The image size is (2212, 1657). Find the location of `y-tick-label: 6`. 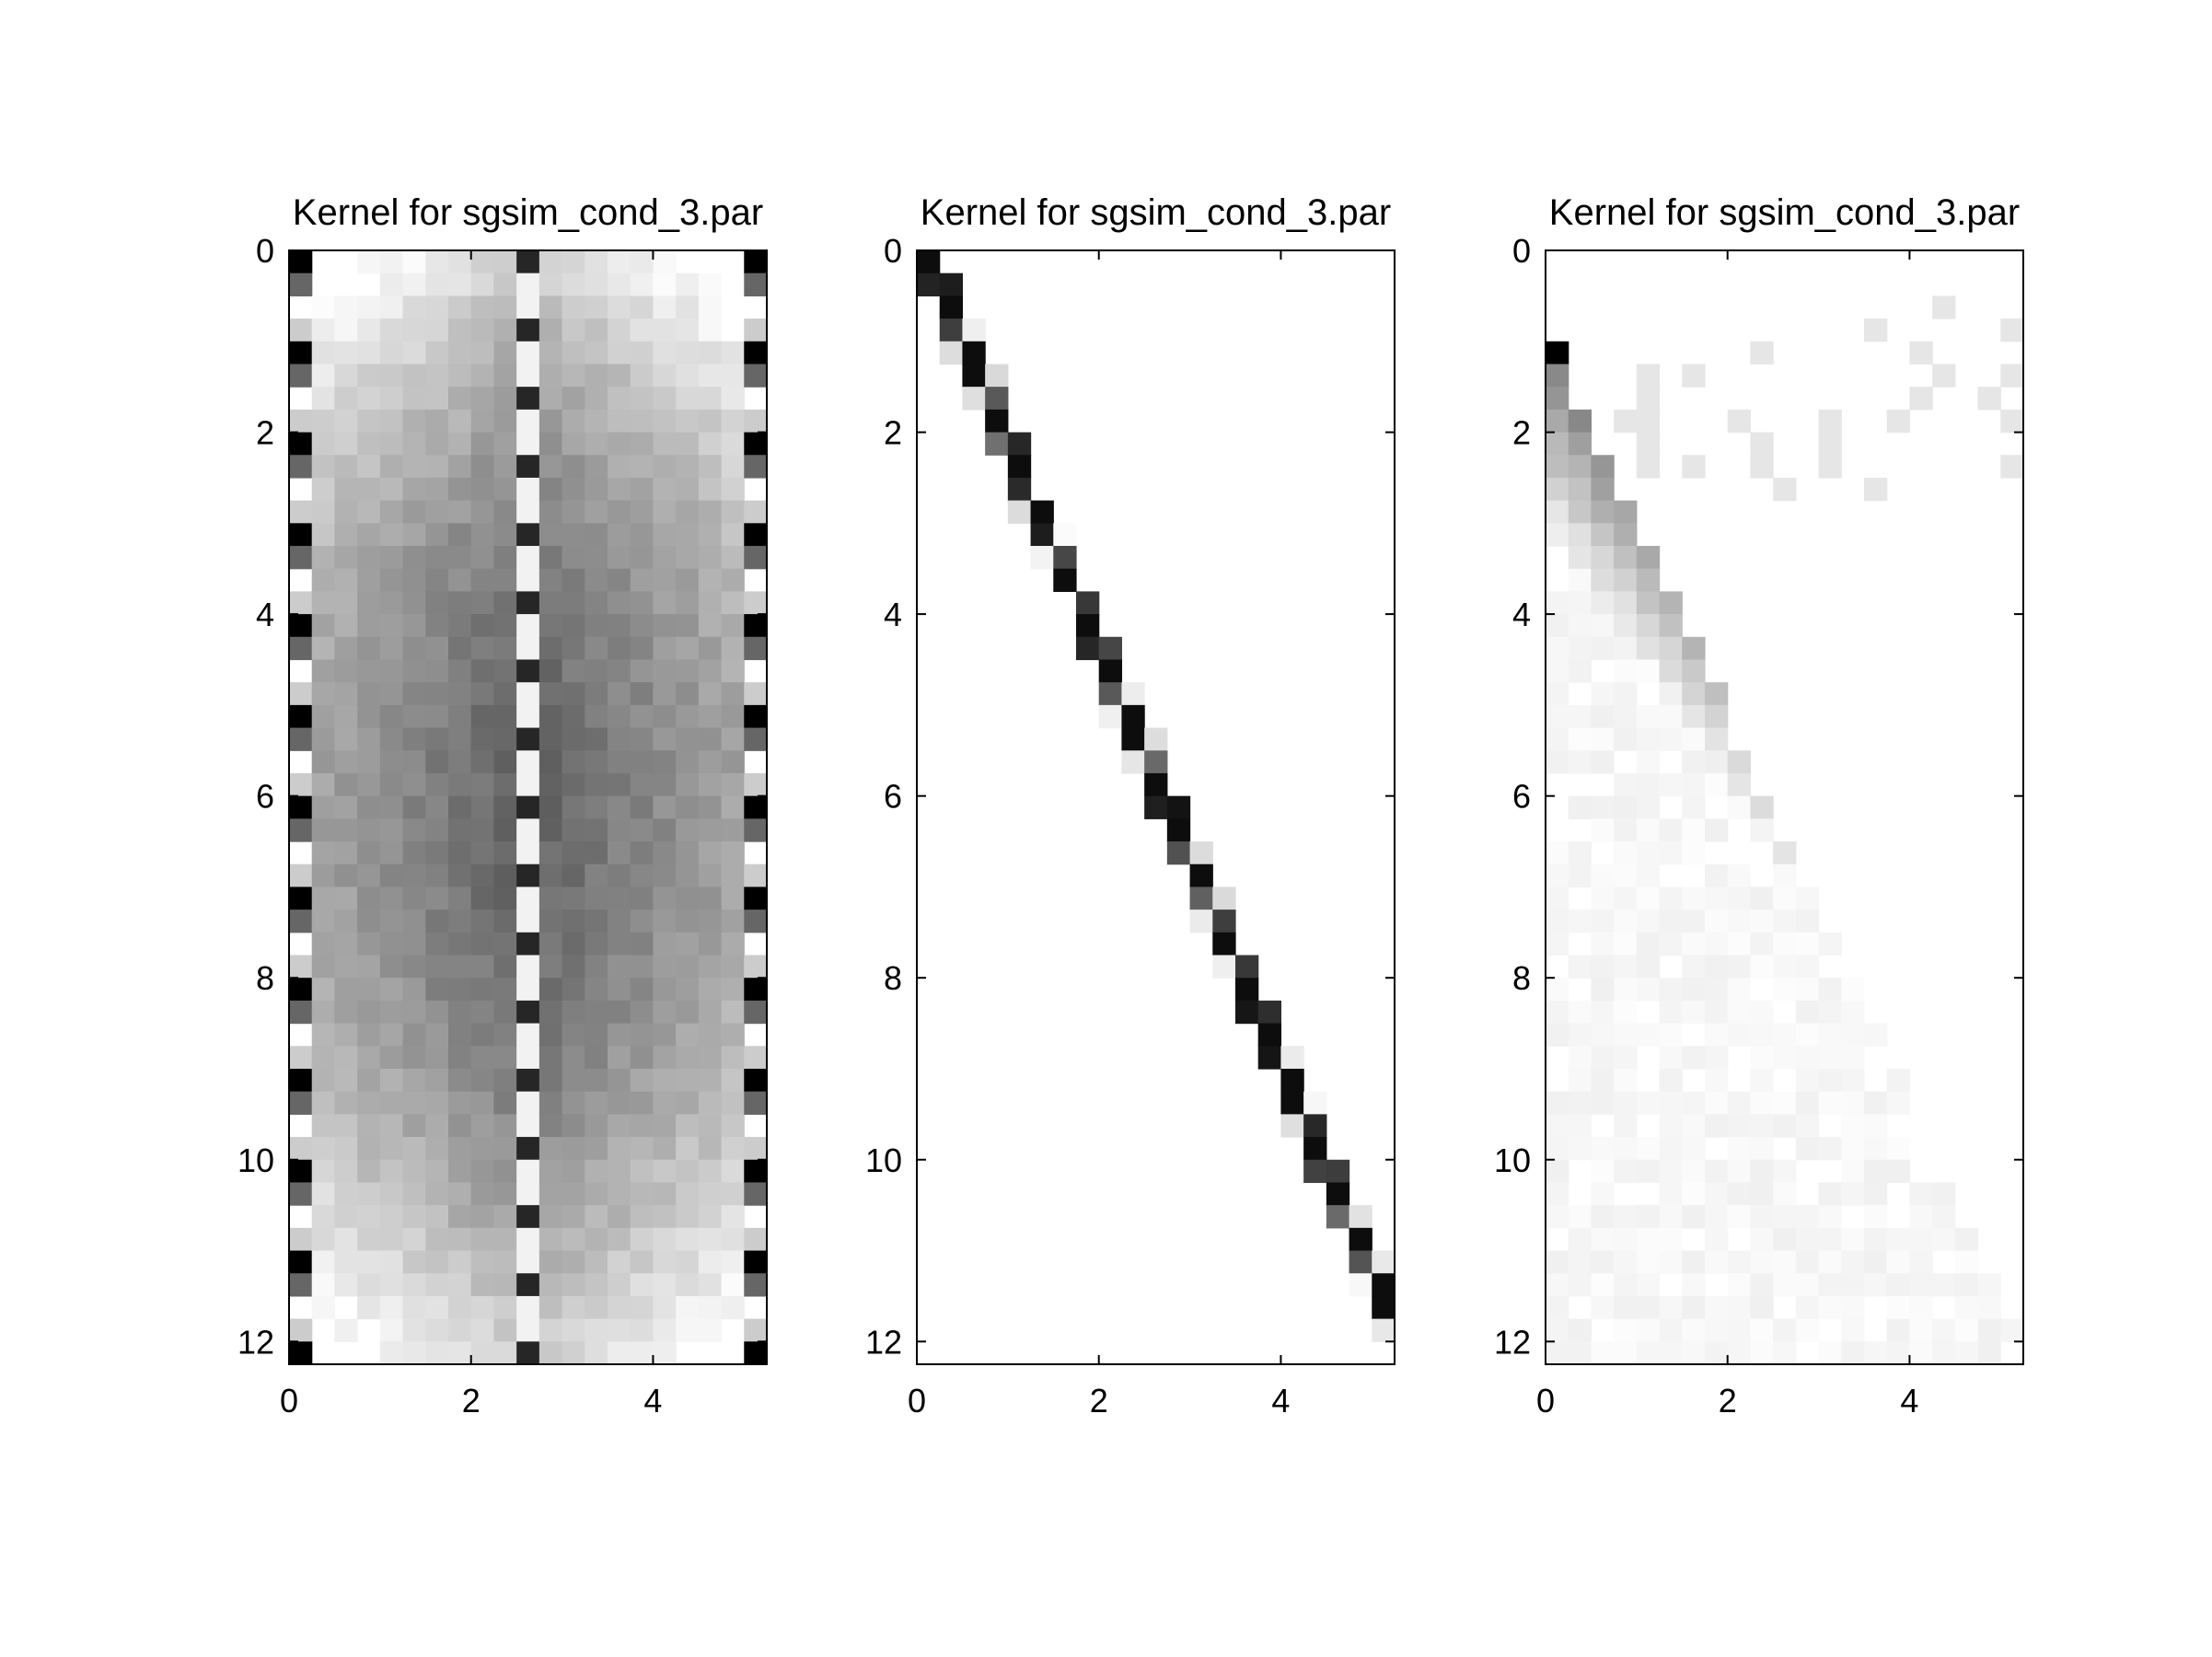

y-tick-label: 6 is located at coordinates (1521, 797).